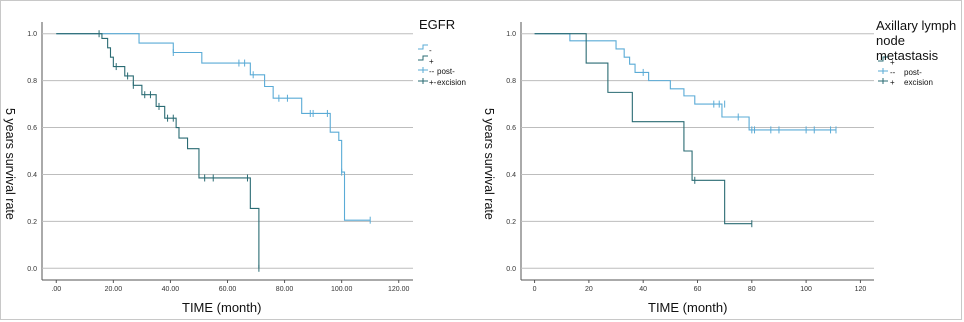  Describe the element at coordinates (56, 289) in the screenshot. I see `x-tick-label: .00` at that location.